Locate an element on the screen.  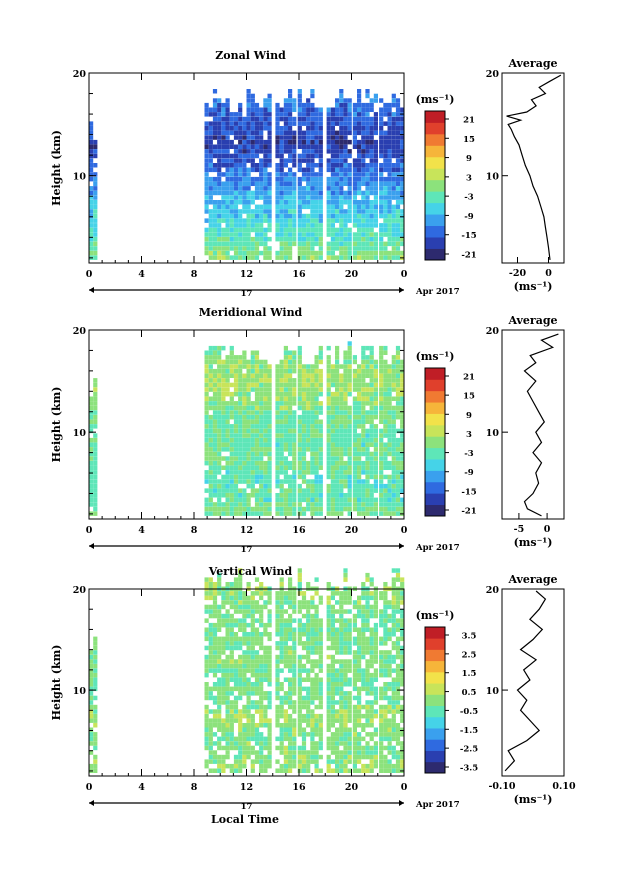
colorbar-units: (ms⁻¹) is located at coordinates (435, 356).